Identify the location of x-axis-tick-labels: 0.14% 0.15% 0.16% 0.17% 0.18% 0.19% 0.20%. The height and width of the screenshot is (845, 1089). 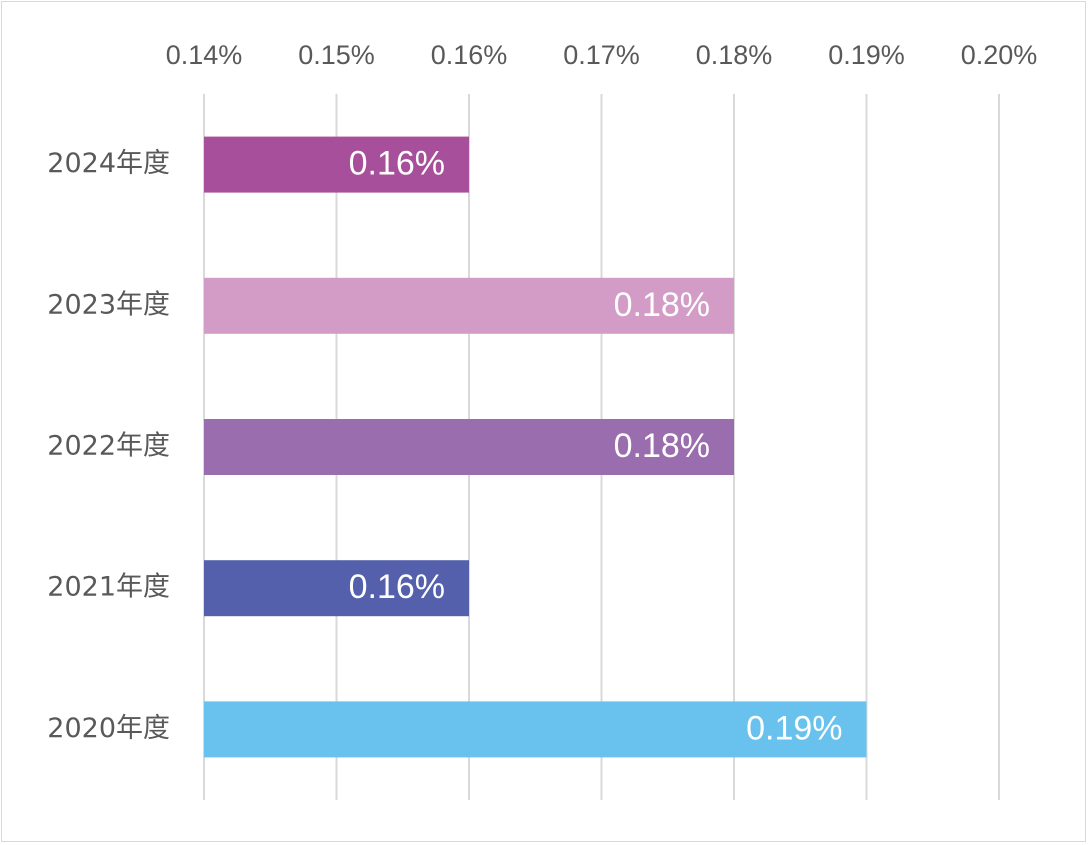
(602, 55).